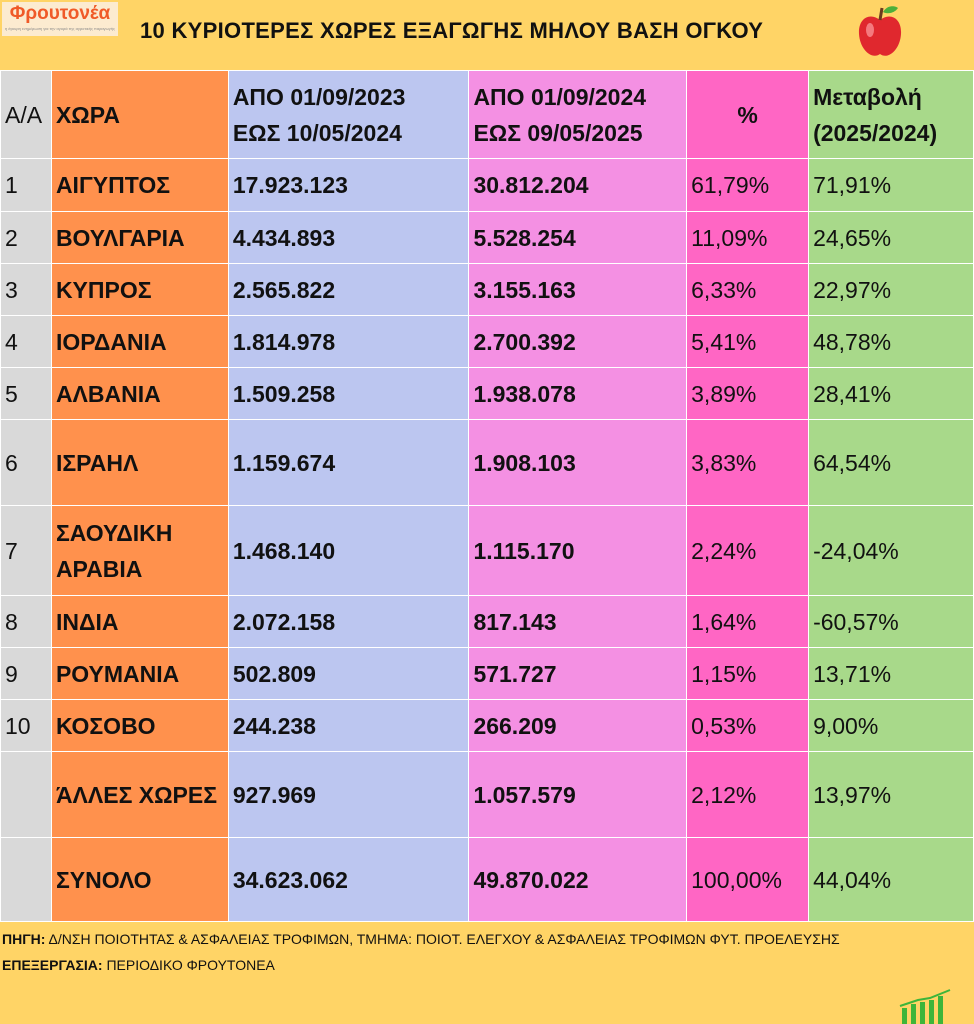 This screenshot has width=974, height=1024. Describe the element at coordinates (139, 289) in the screenshot. I see `country-cell: ΚΥΠΡΟΣ` at that location.